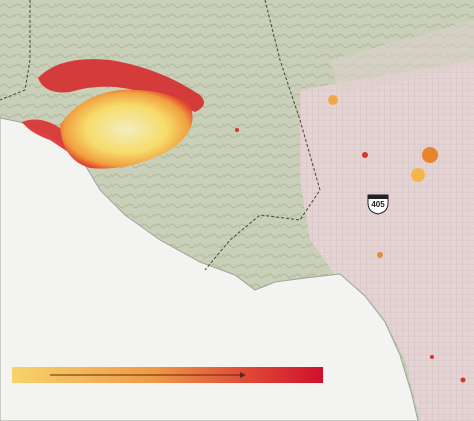  I want to click on highway-shield: 405, so click(378, 204).